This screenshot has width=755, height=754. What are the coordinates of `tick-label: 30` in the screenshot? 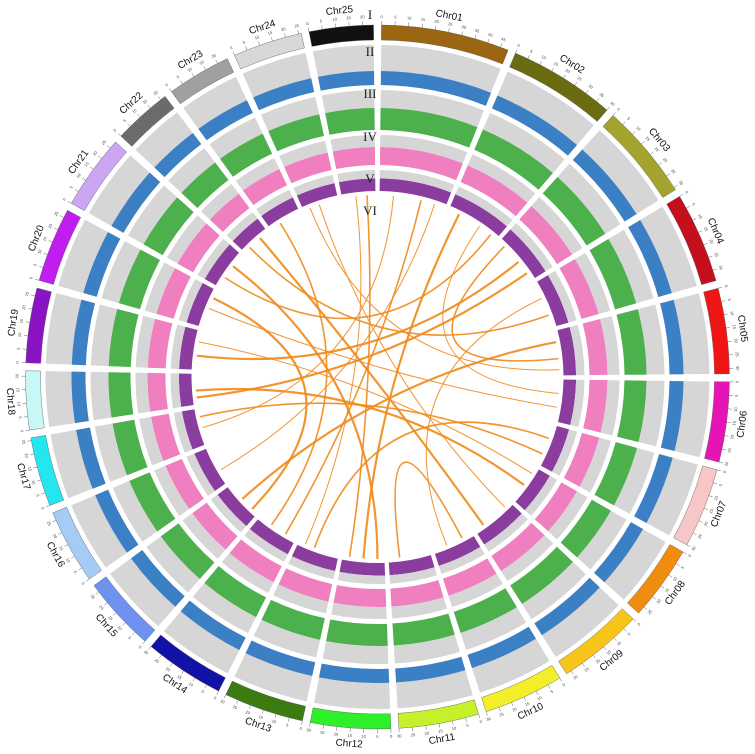 It's located at (146, 652).